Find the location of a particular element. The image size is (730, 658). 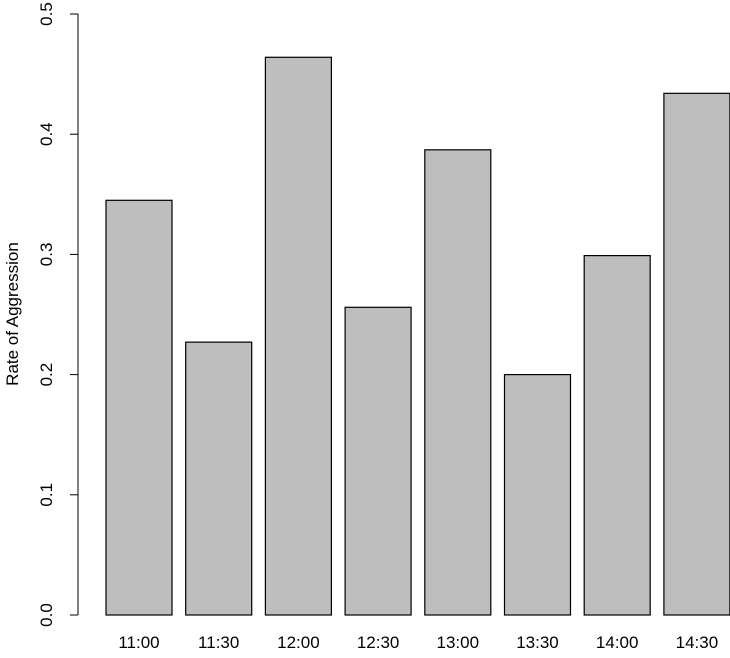

x-tick-label: 12:00 is located at coordinates (298, 642).